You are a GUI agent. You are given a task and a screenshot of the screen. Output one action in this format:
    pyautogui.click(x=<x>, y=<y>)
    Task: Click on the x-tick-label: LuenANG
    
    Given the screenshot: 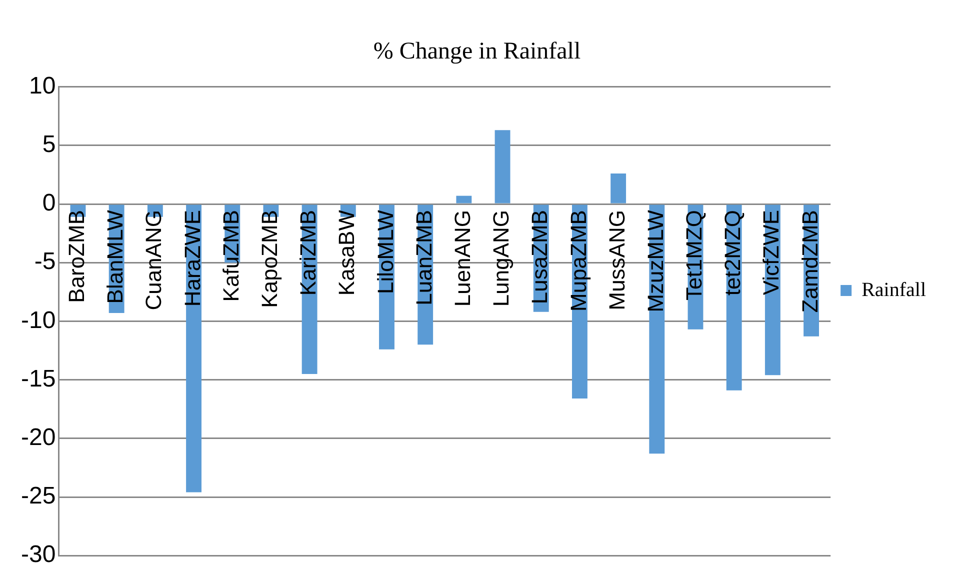 What is the action you would take?
    pyautogui.click(x=462, y=258)
    